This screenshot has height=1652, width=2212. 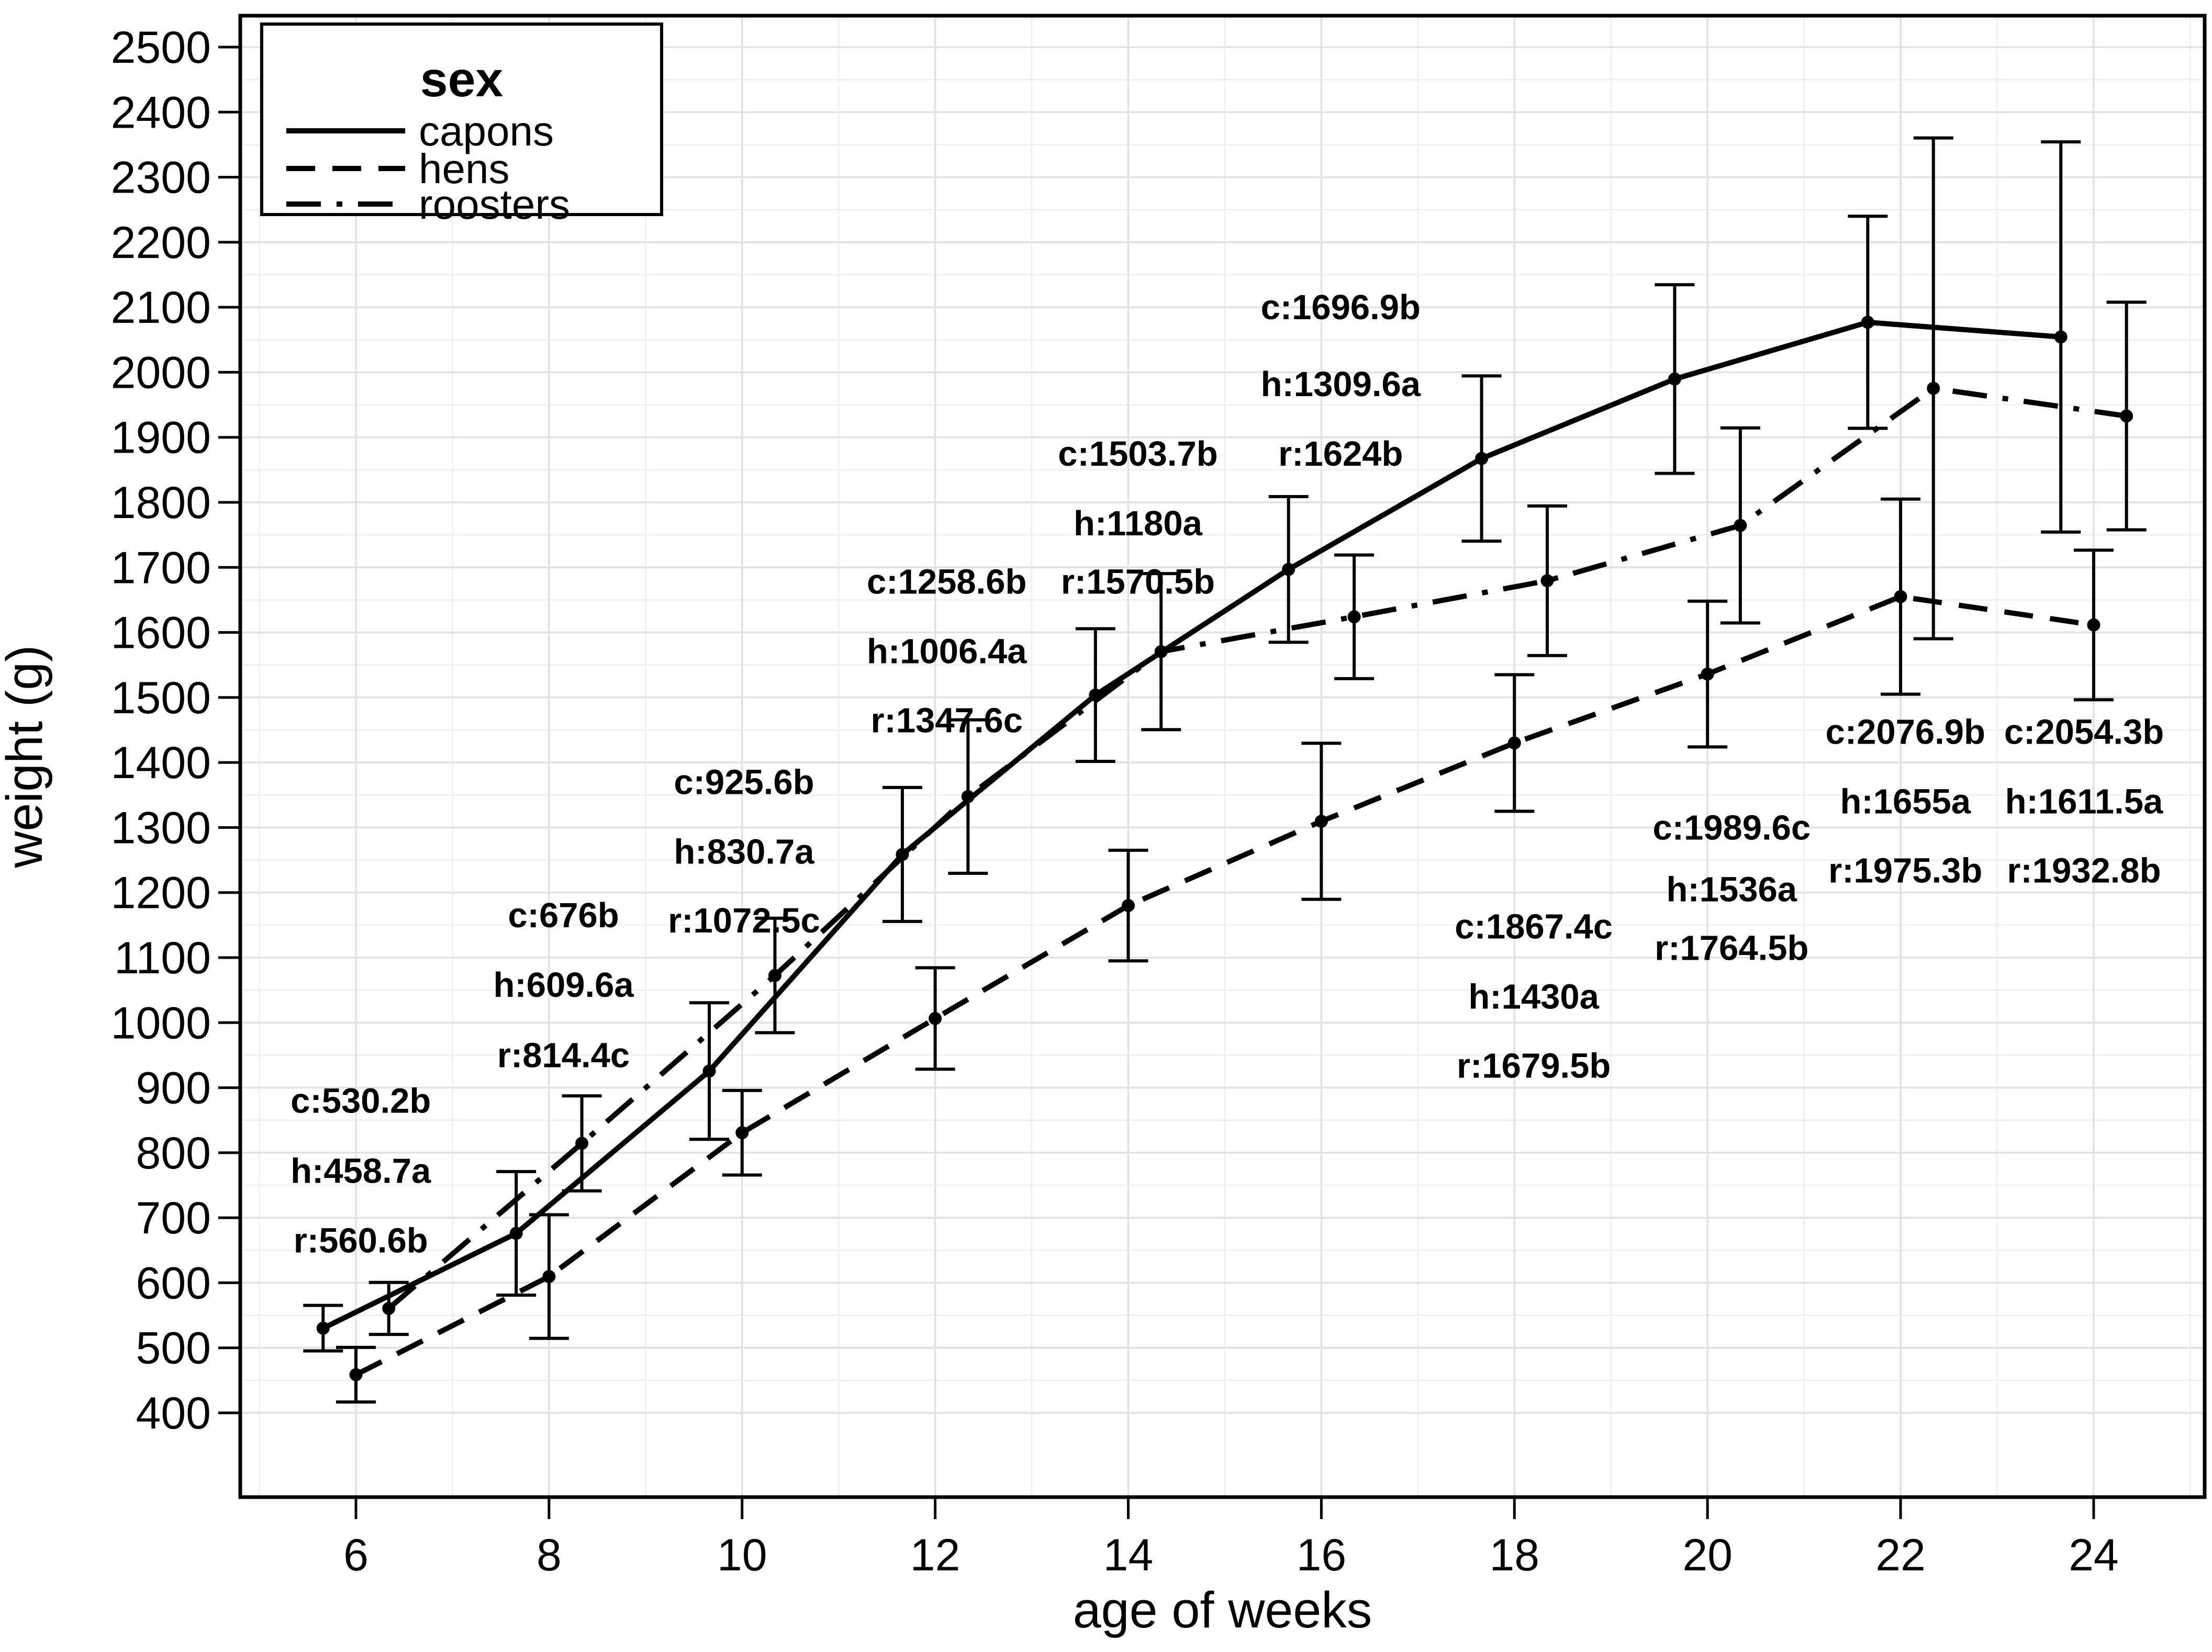 I want to click on svg-text: 1400, so click(x=161, y=763).